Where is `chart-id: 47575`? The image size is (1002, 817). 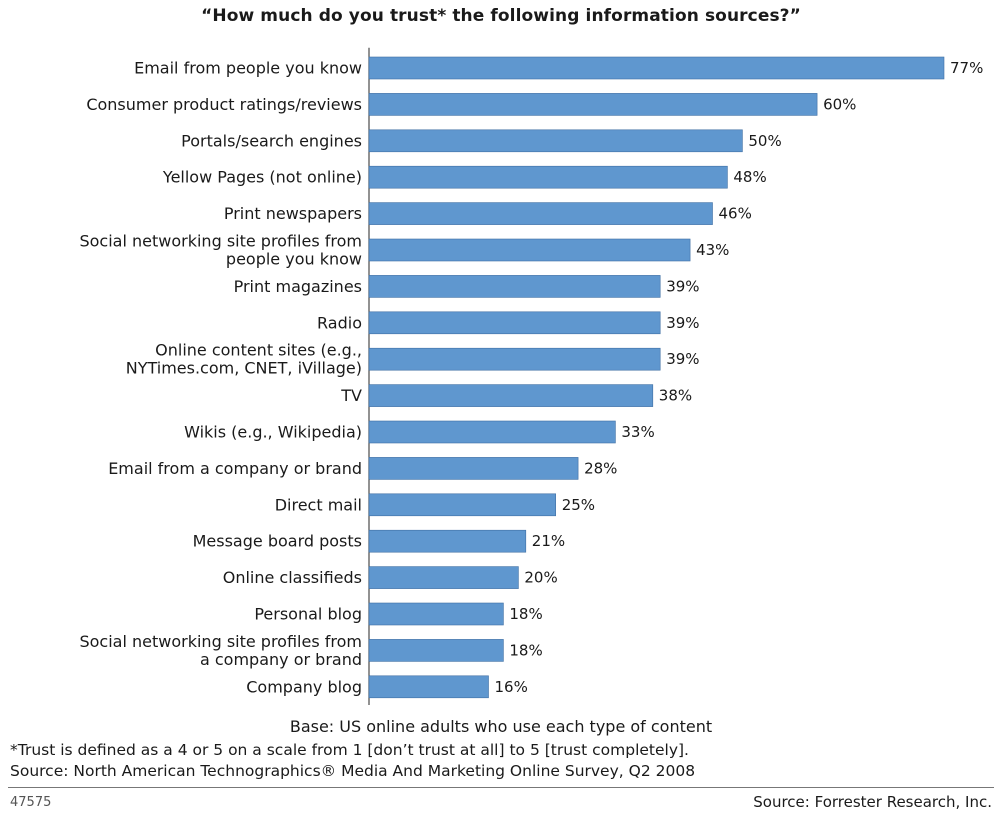 chart-id: 47575 is located at coordinates (31, 802).